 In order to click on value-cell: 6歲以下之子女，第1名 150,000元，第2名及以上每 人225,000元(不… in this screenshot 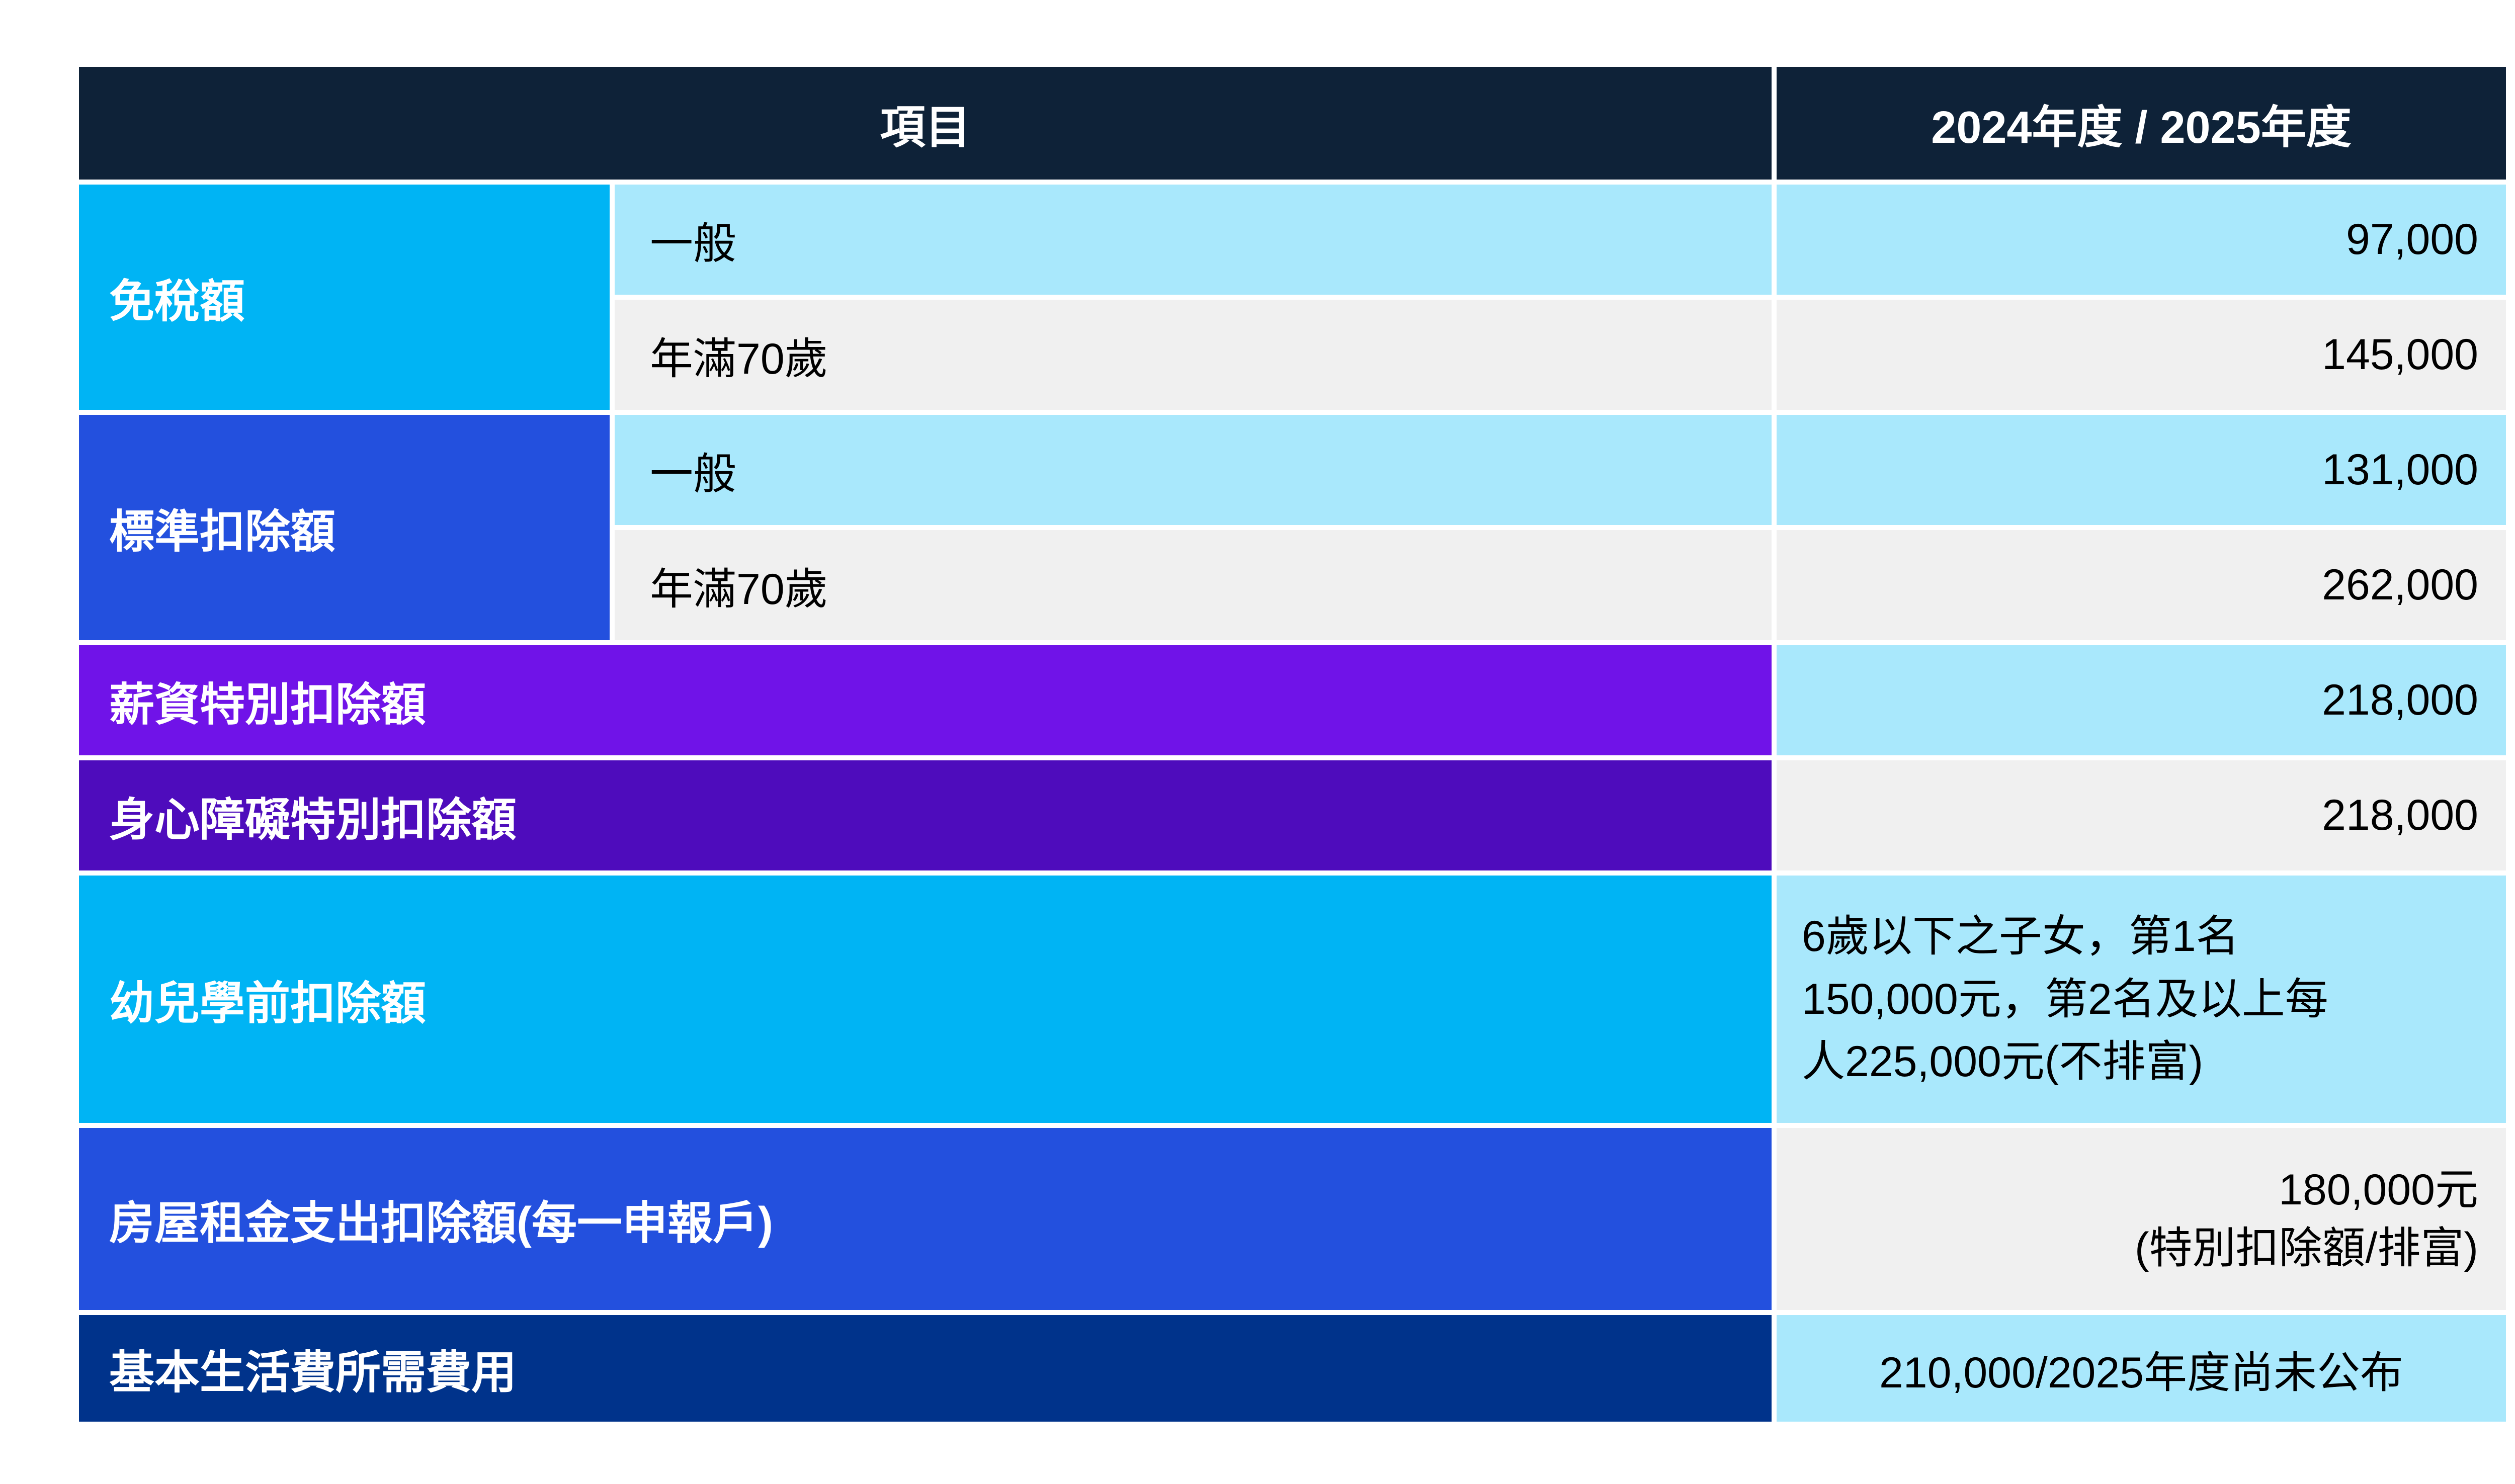, I will do `click(2141, 999)`.